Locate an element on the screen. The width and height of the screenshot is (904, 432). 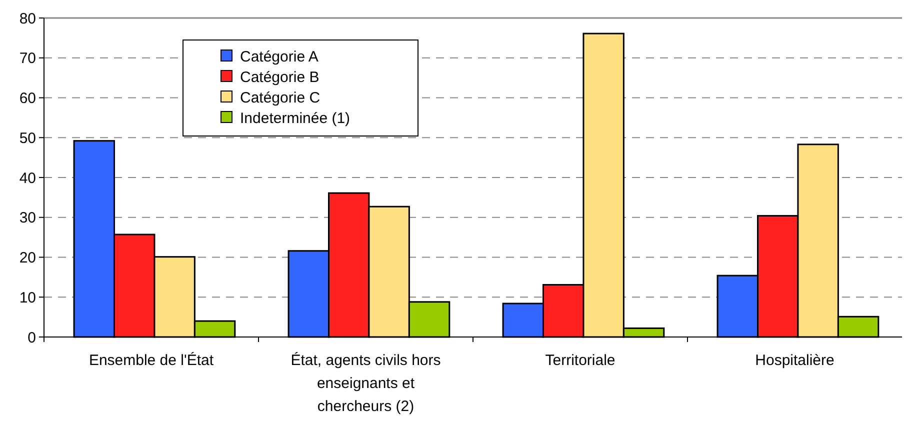
y-tick-label: 70 is located at coordinates (27, 59).